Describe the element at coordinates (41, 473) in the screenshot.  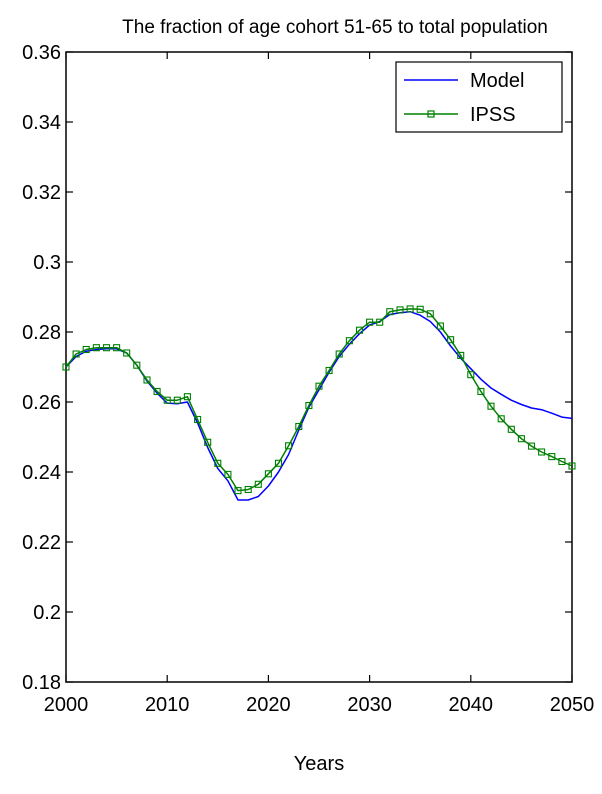
I see `y-tick-label: 0.24` at that location.